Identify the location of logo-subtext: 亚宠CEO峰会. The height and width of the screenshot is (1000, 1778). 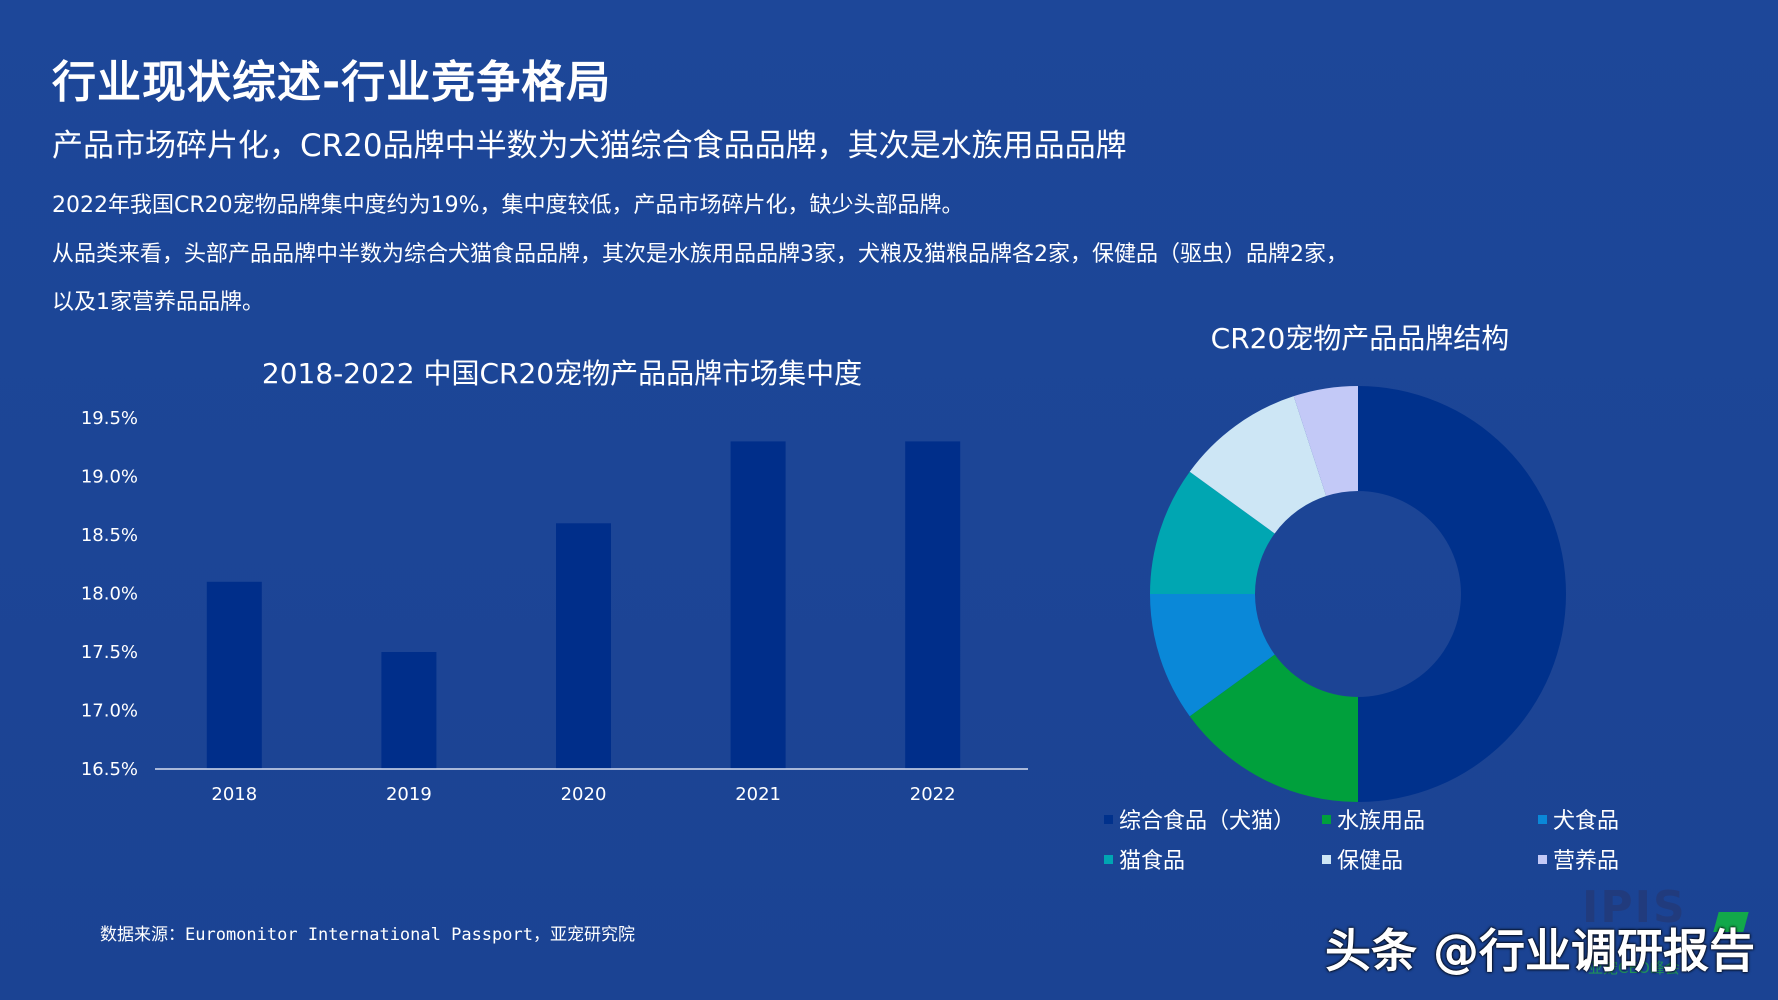
(1634, 968).